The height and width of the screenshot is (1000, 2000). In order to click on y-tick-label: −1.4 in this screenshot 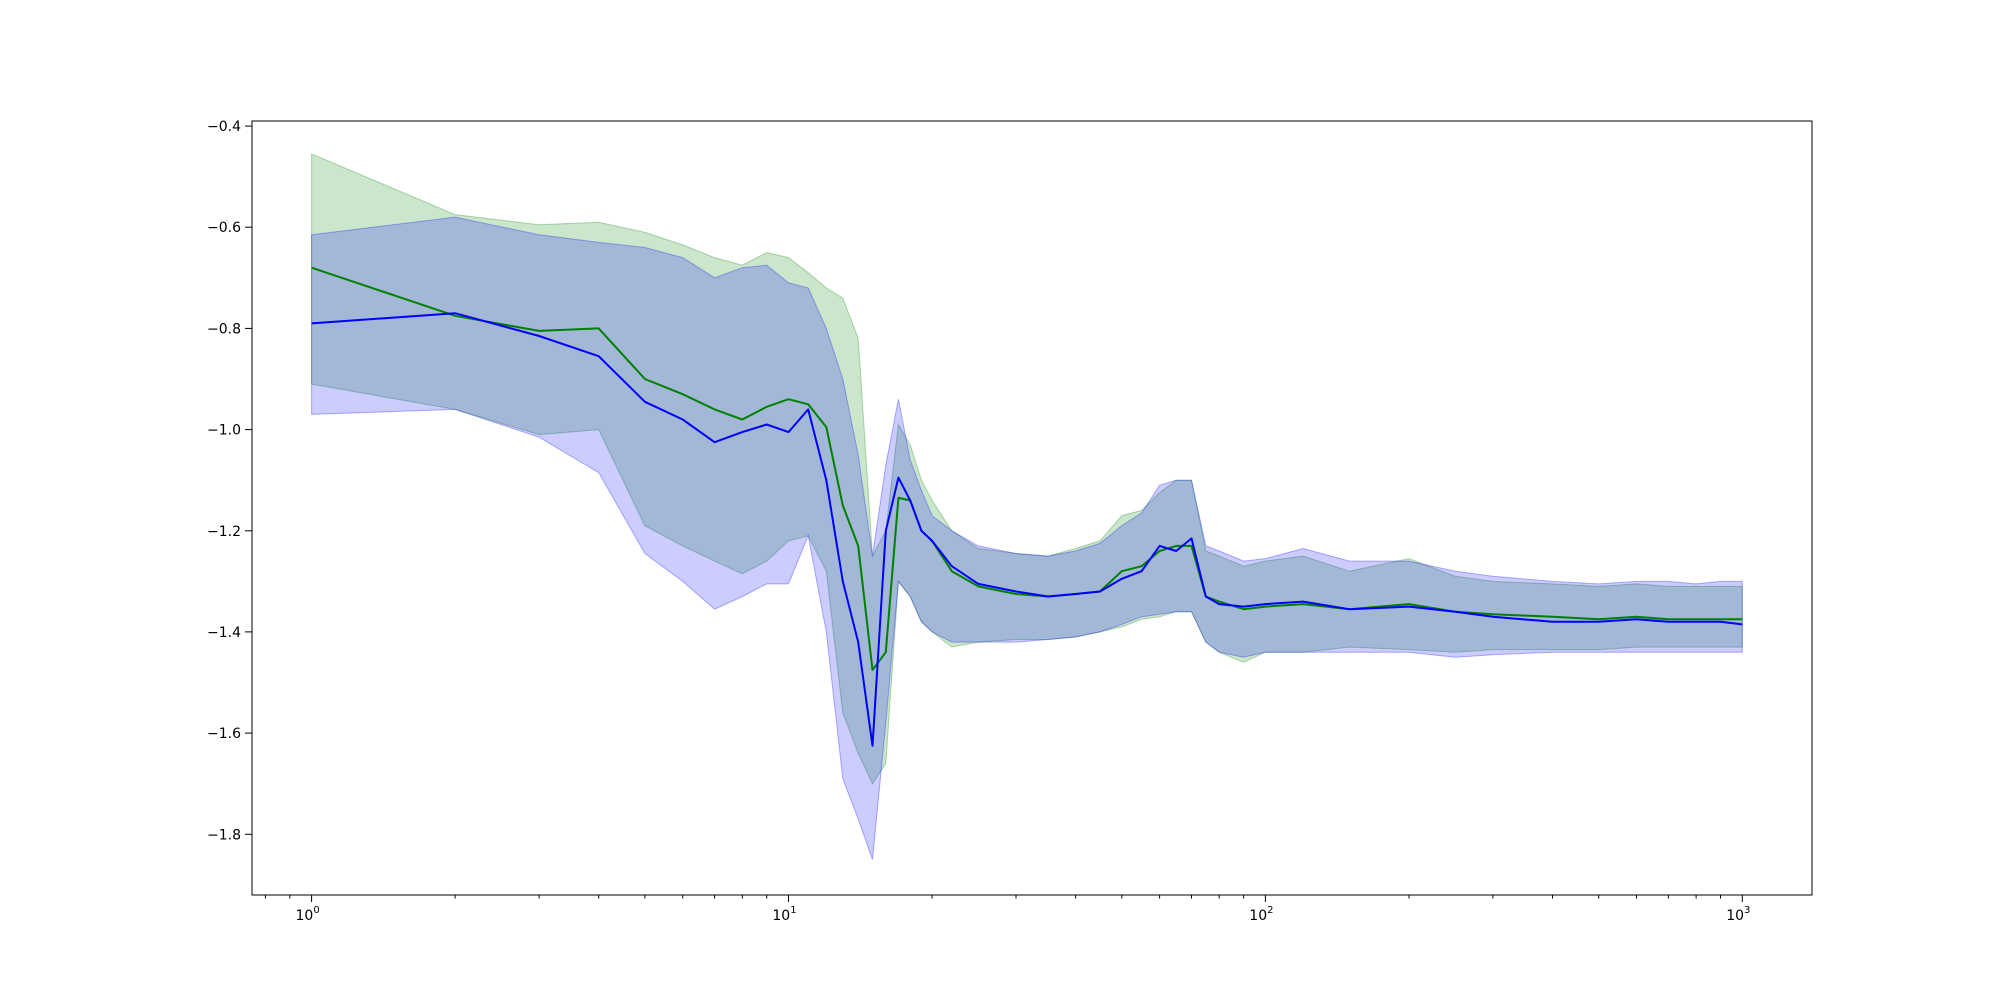, I will do `click(224, 633)`.